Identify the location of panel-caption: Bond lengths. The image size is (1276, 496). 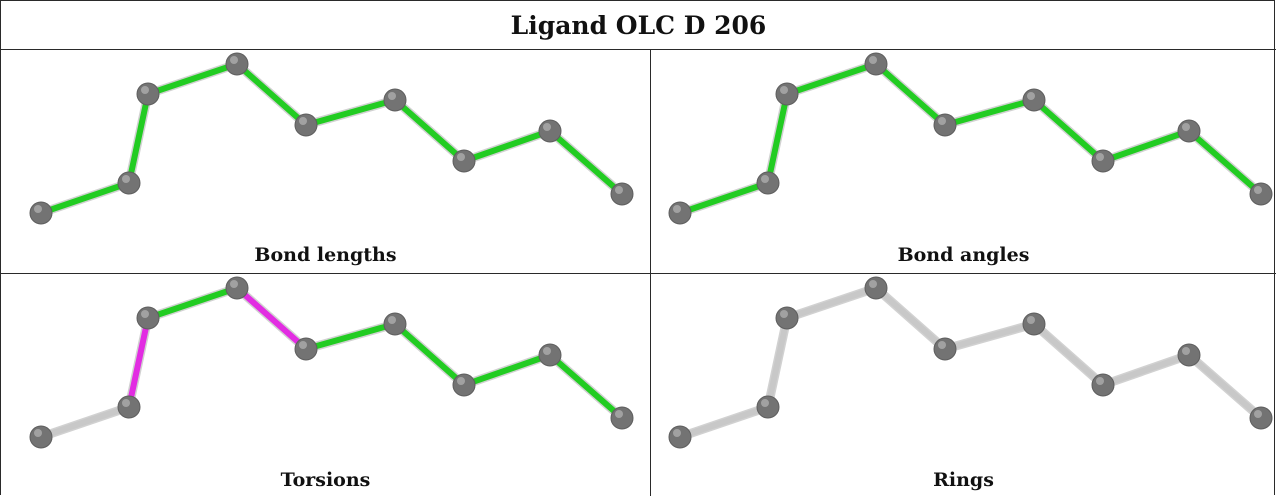
(325, 255).